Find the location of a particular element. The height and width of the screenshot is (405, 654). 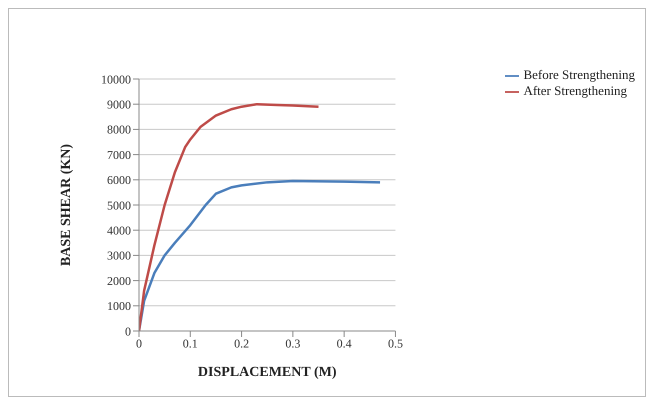

y-tick-label: 0 is located at coordinates (128, 331).